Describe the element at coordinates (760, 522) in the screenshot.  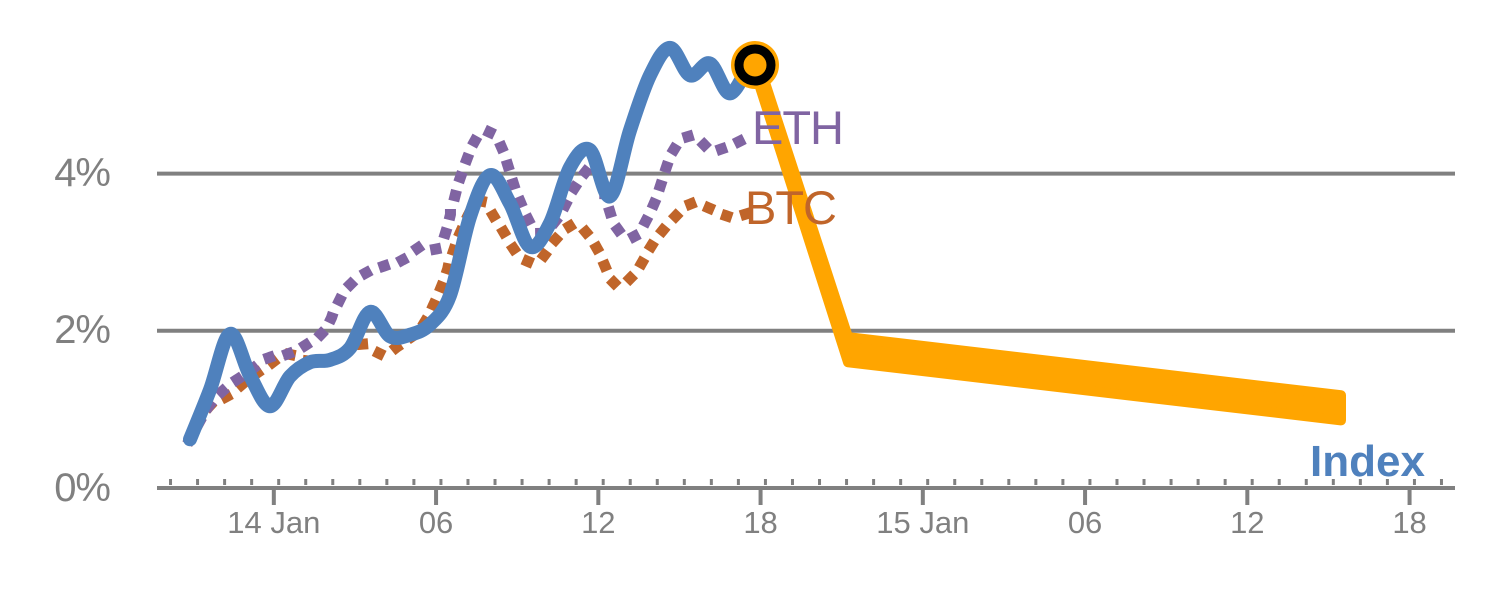
I see `x-axis-tick-label-3: 18` at that location.